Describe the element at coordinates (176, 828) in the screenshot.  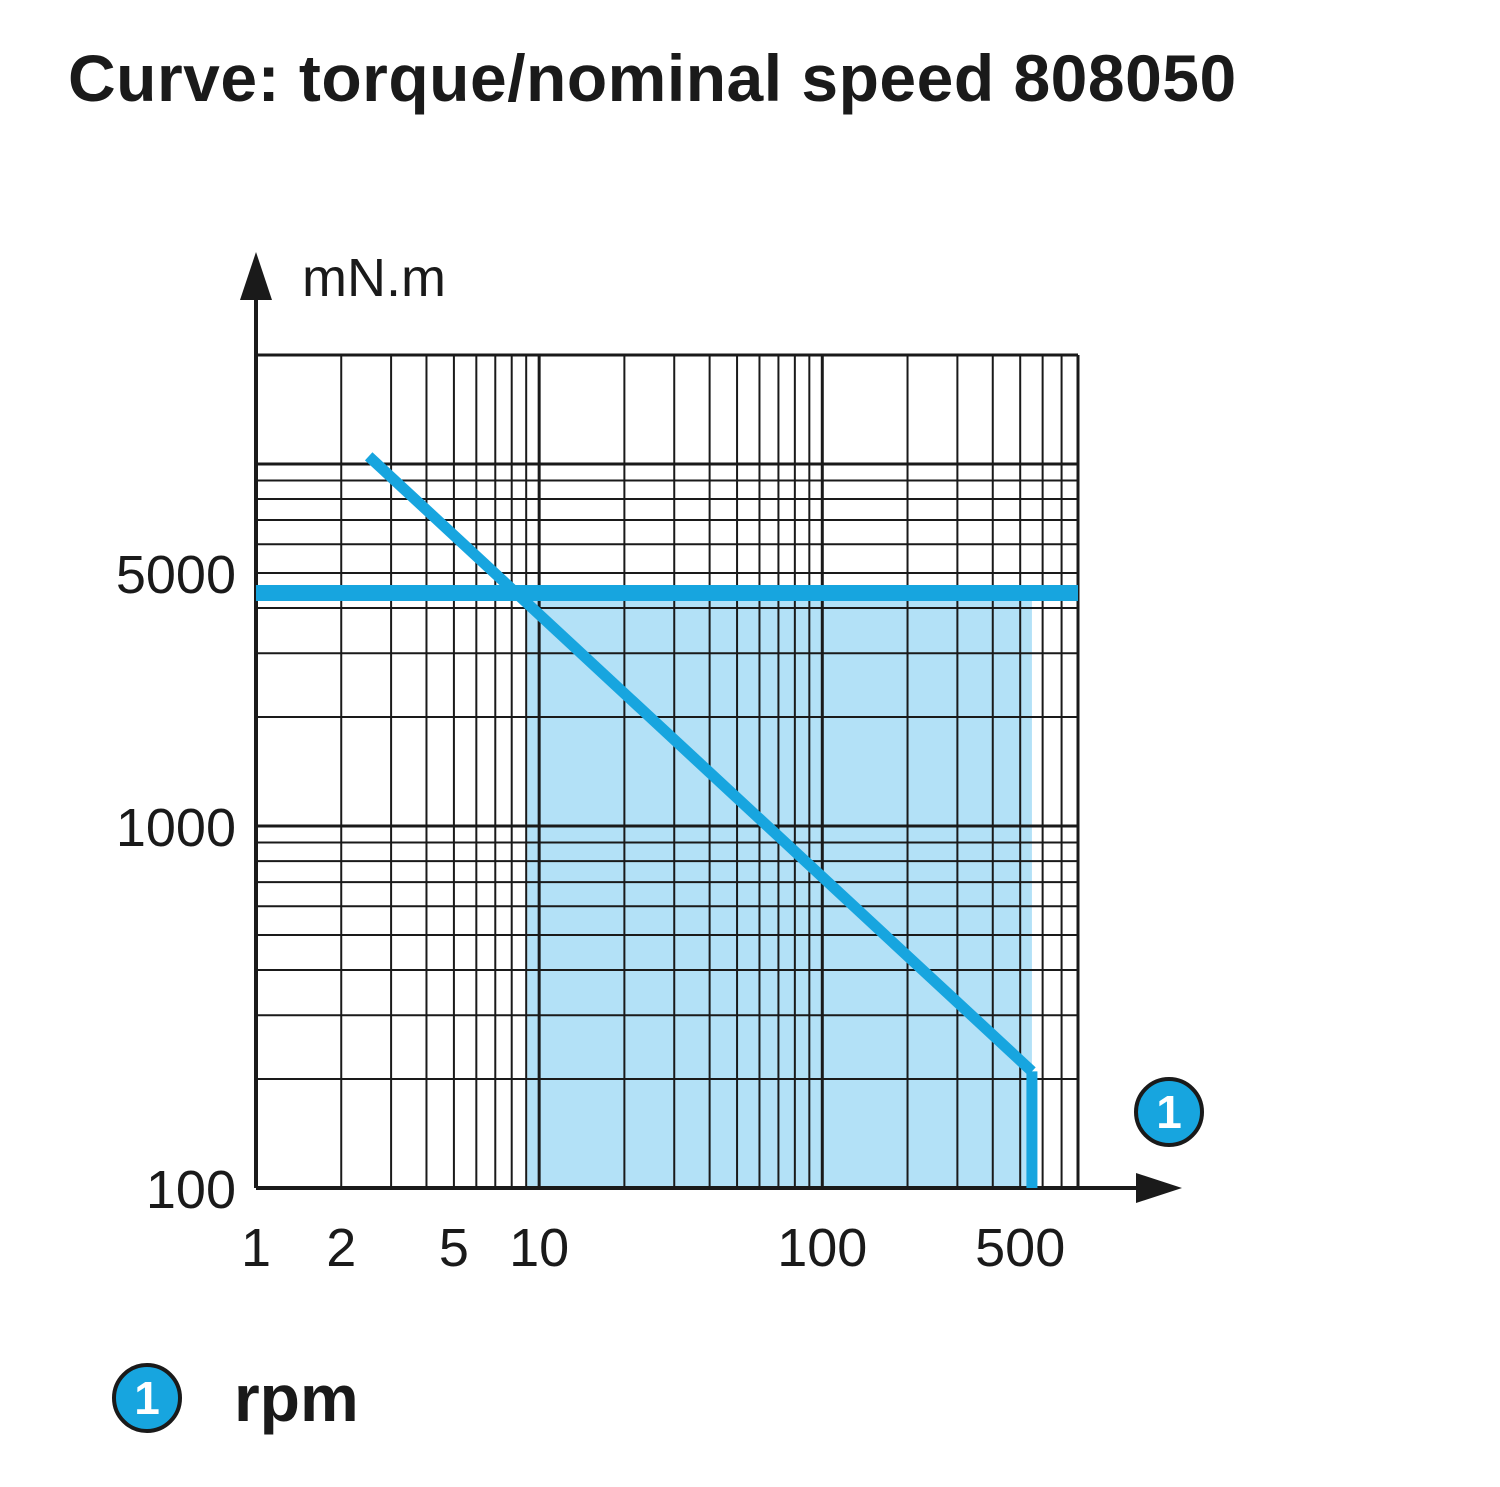
I see `y-tick-label: 1000` at that location.